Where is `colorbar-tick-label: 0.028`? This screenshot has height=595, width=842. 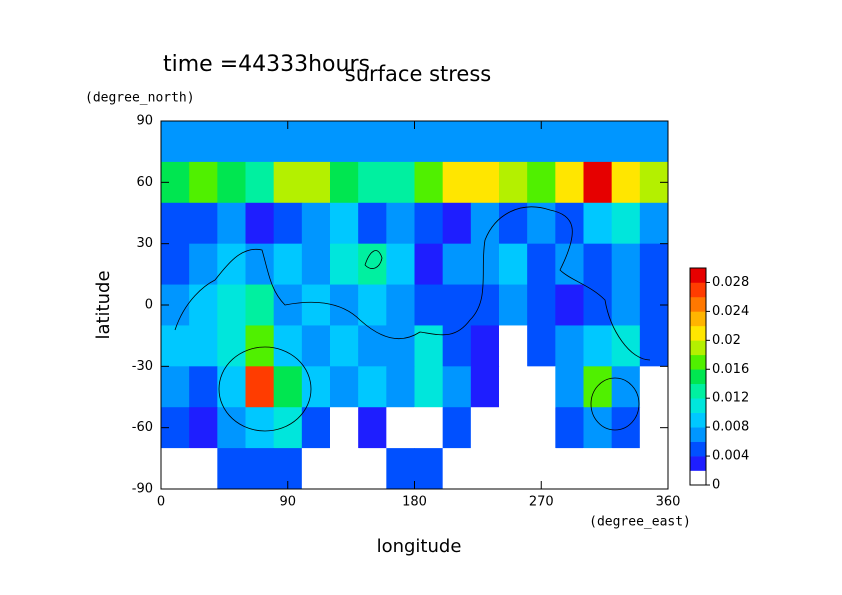 colorbar-tick-label: 0.028 is located at coordinates (730, 282).